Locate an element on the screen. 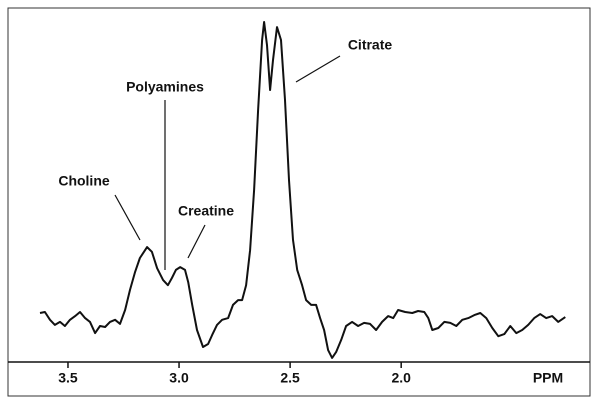 This screenshot has height=406, width=600. x-axis-label: PPM is located at coordinates (548, 378).